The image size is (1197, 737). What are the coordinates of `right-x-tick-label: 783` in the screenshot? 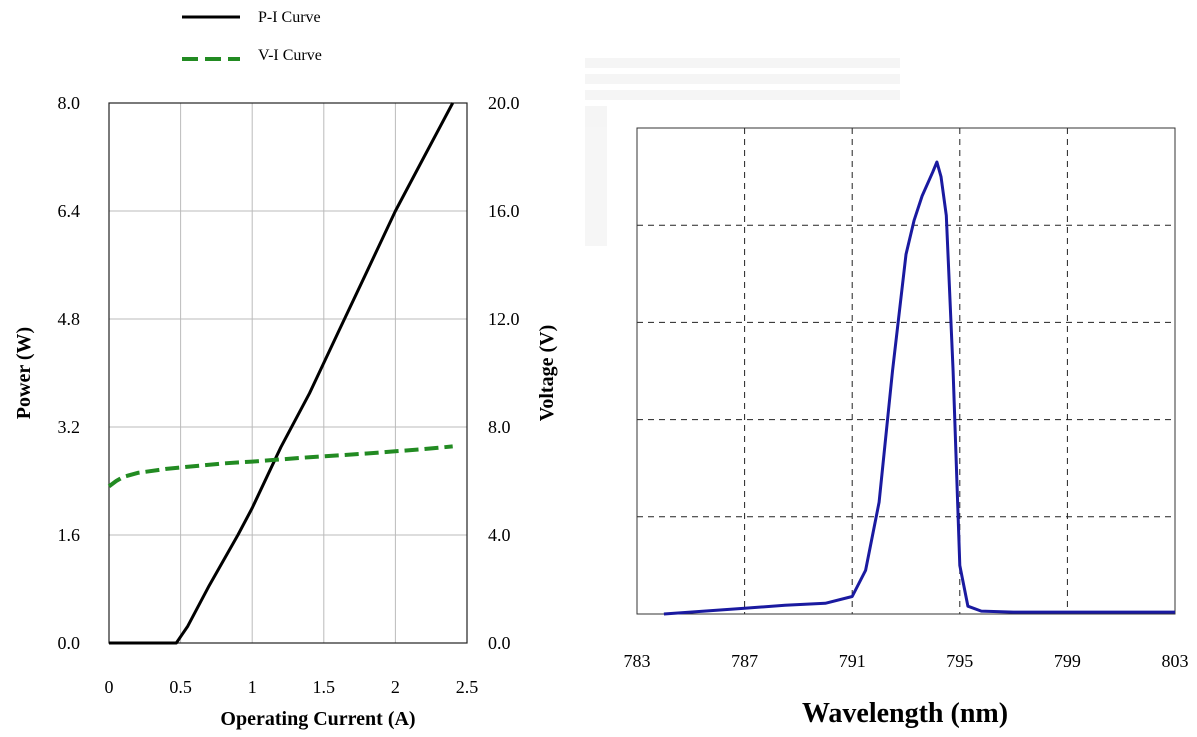 It's located at (637, 661).